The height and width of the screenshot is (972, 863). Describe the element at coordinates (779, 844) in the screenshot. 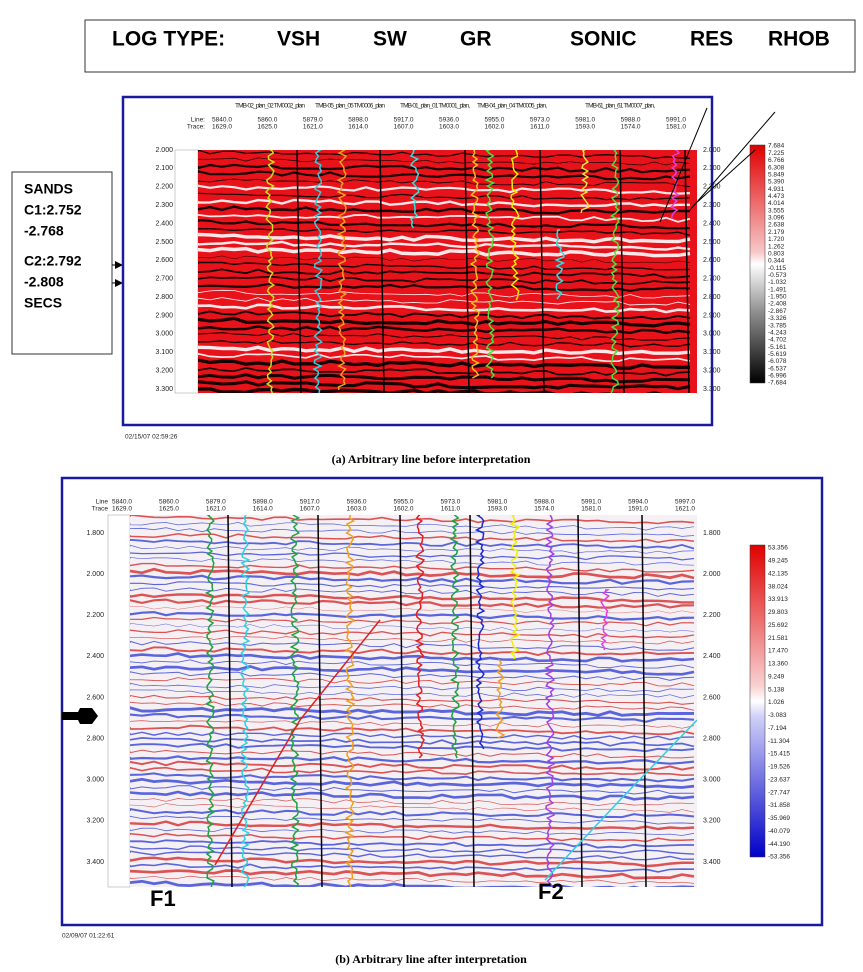

I see `colorbar-label: -44.190` at that location.